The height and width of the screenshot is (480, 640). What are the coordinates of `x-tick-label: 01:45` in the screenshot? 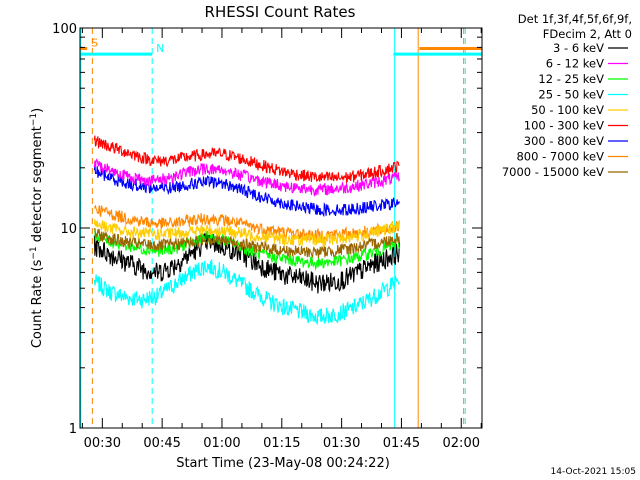 It's located at (401, 443).